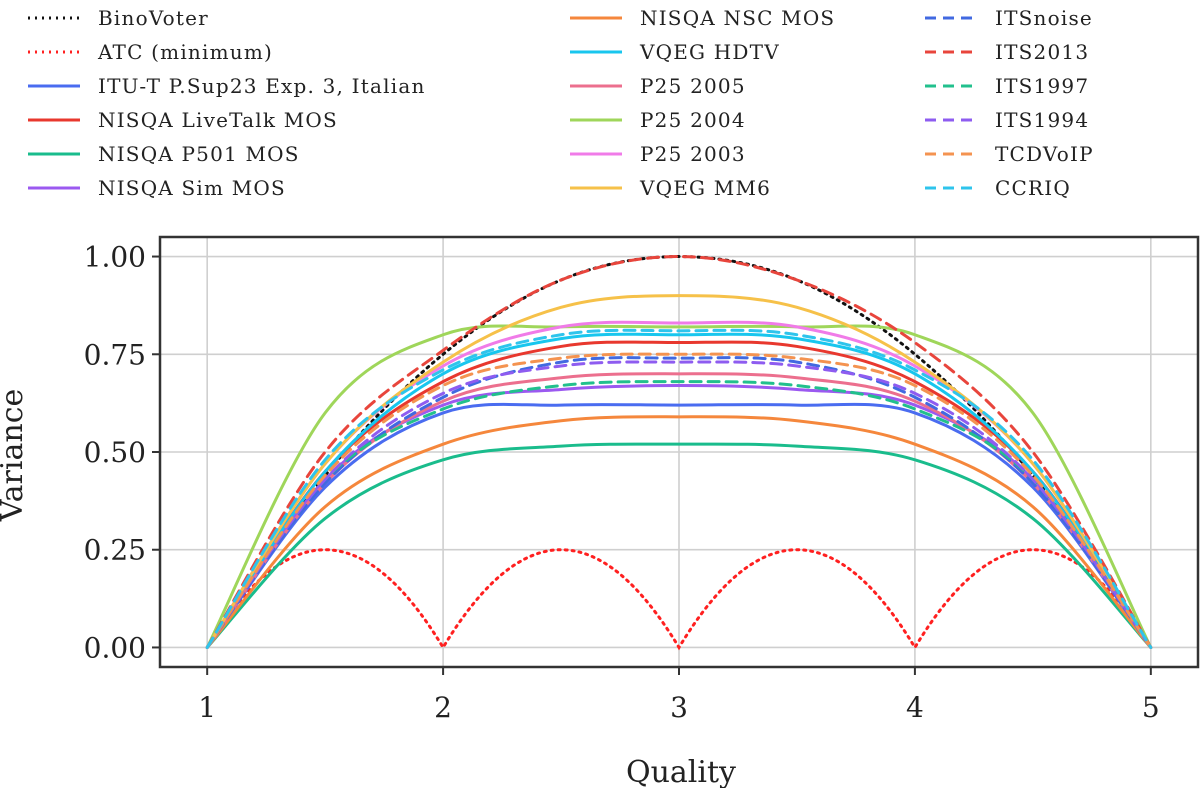  I want to click on x-axis-ticks: 1 2 3 4 5, so click(679, 695).